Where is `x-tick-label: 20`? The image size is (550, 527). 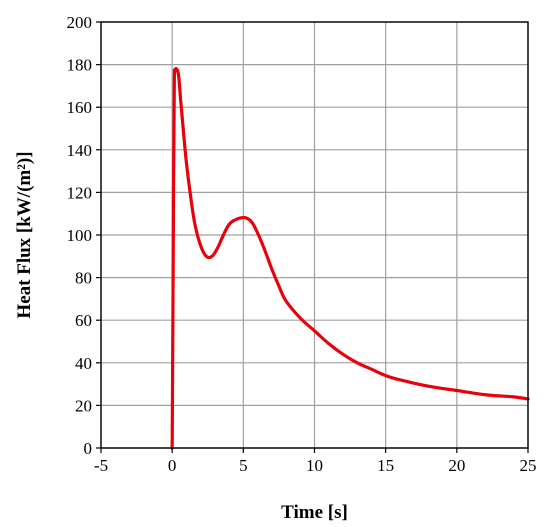
x-tick-label: 20 is located at coordinates (456, 465).